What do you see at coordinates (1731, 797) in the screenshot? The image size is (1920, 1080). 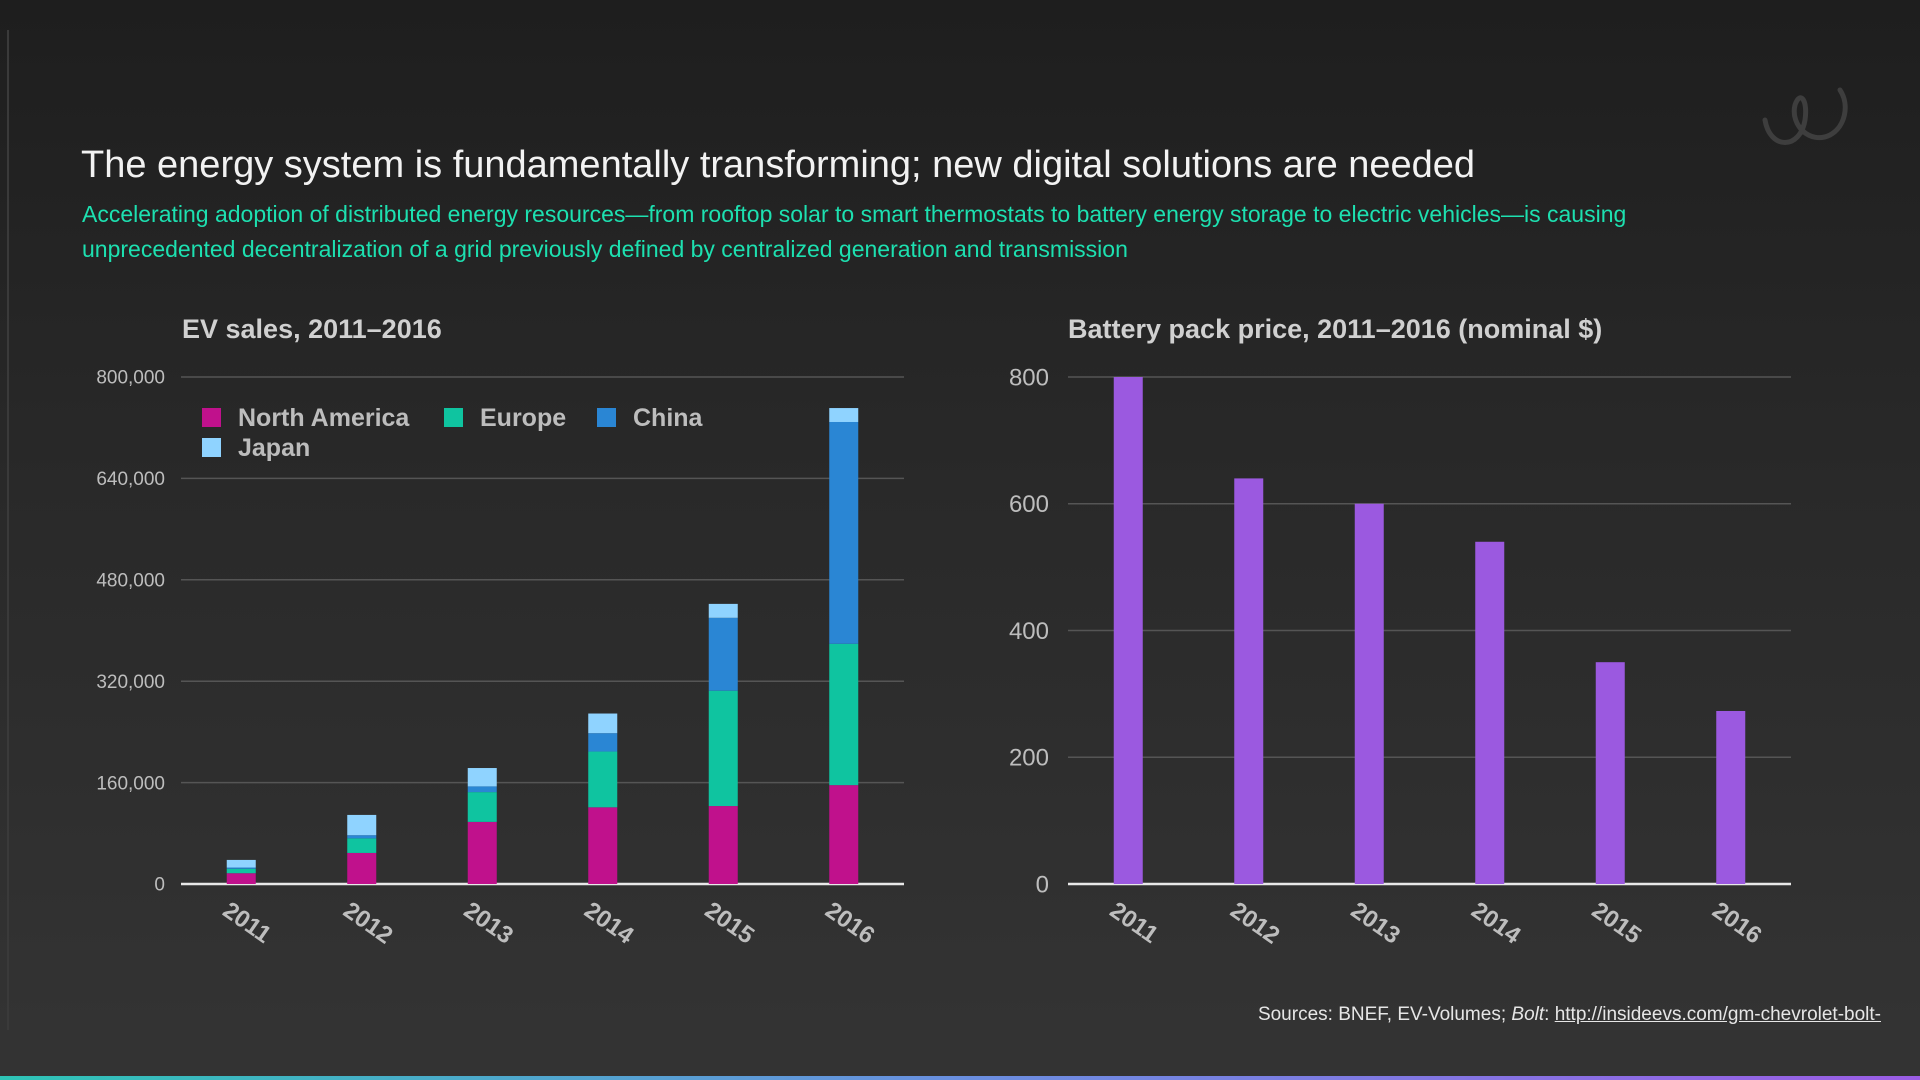 I see `bar-2016` at bounding box center [1731, 797].